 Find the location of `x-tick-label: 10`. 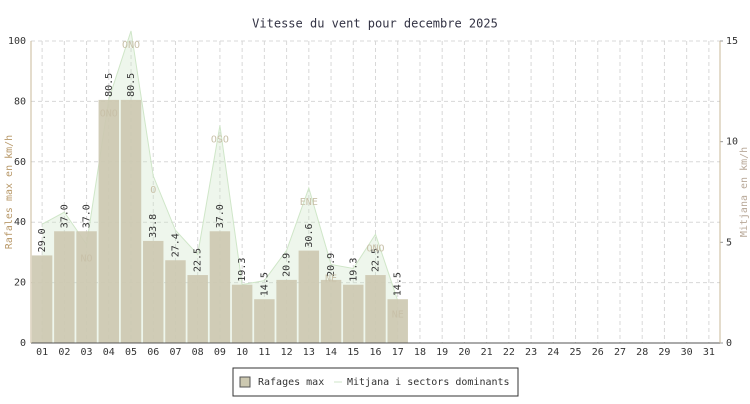

x-tick-label: 10 is located at coordinates (242, 352).